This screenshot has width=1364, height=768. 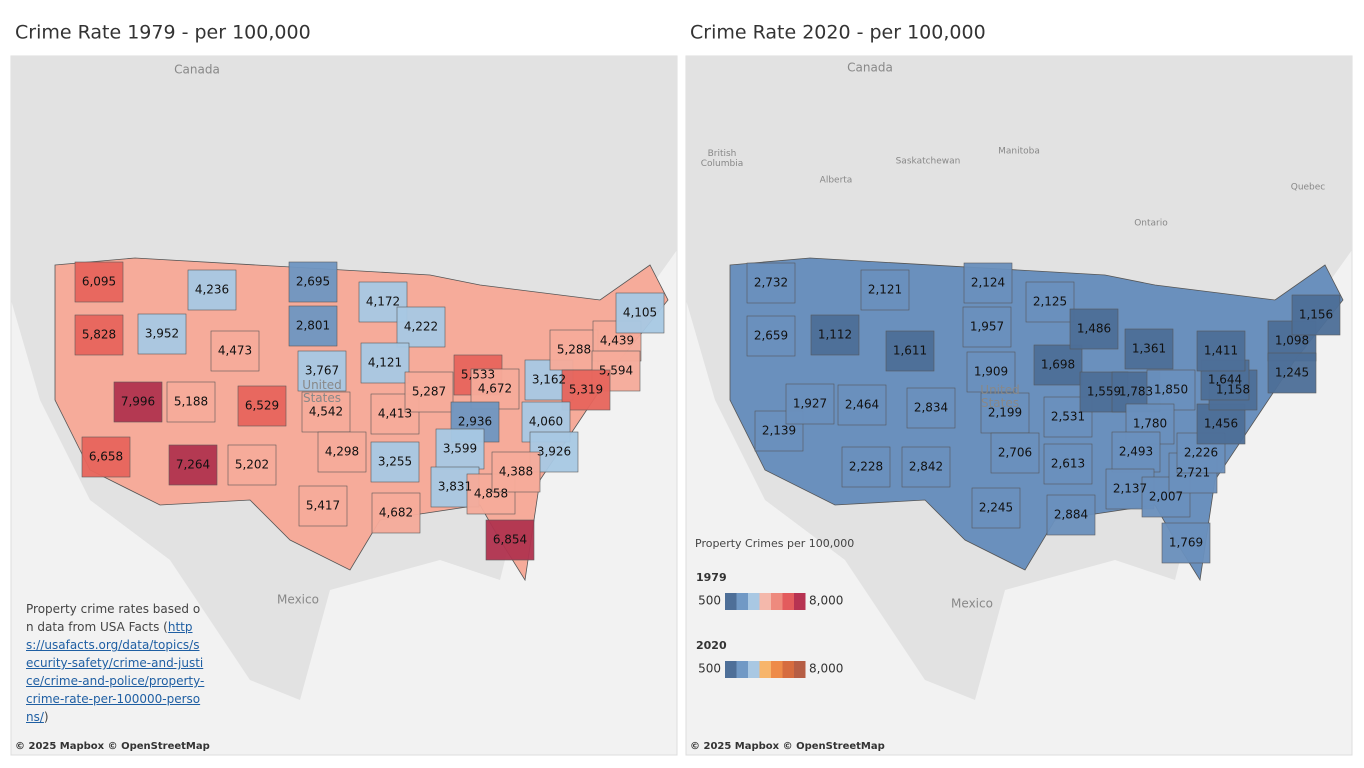 What do you see at coordinates (163, 33) in the screenshot?
I see `map-title: Crime Rate 1979 - per 100,000` at bounding box center [163, 33].